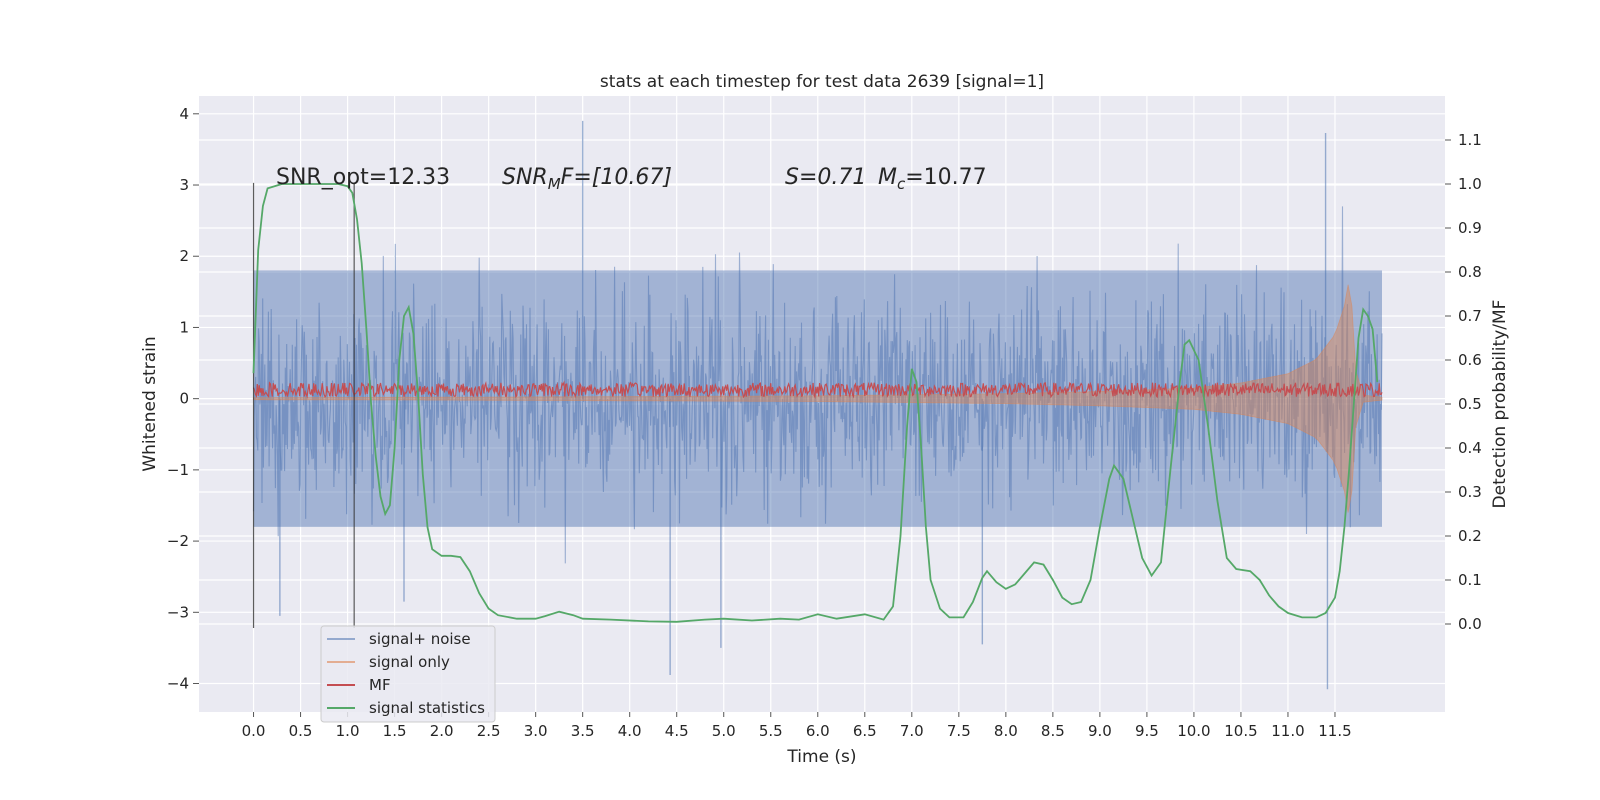 This screenshot has height=800, width=1600. What do you see at coordinates (363, 177) in the screenshot?
I see `annotation-snr-opt: SNR_opt=12.33` at bounding box center [363, 177].